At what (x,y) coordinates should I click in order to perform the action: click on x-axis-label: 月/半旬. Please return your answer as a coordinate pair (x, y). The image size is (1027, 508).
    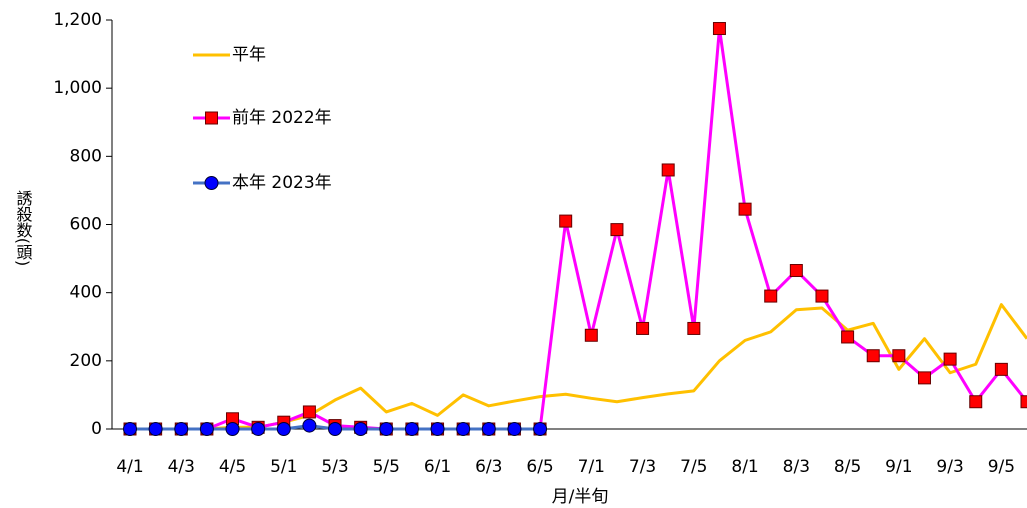
    Looking at the image, I should click on (580, 497).